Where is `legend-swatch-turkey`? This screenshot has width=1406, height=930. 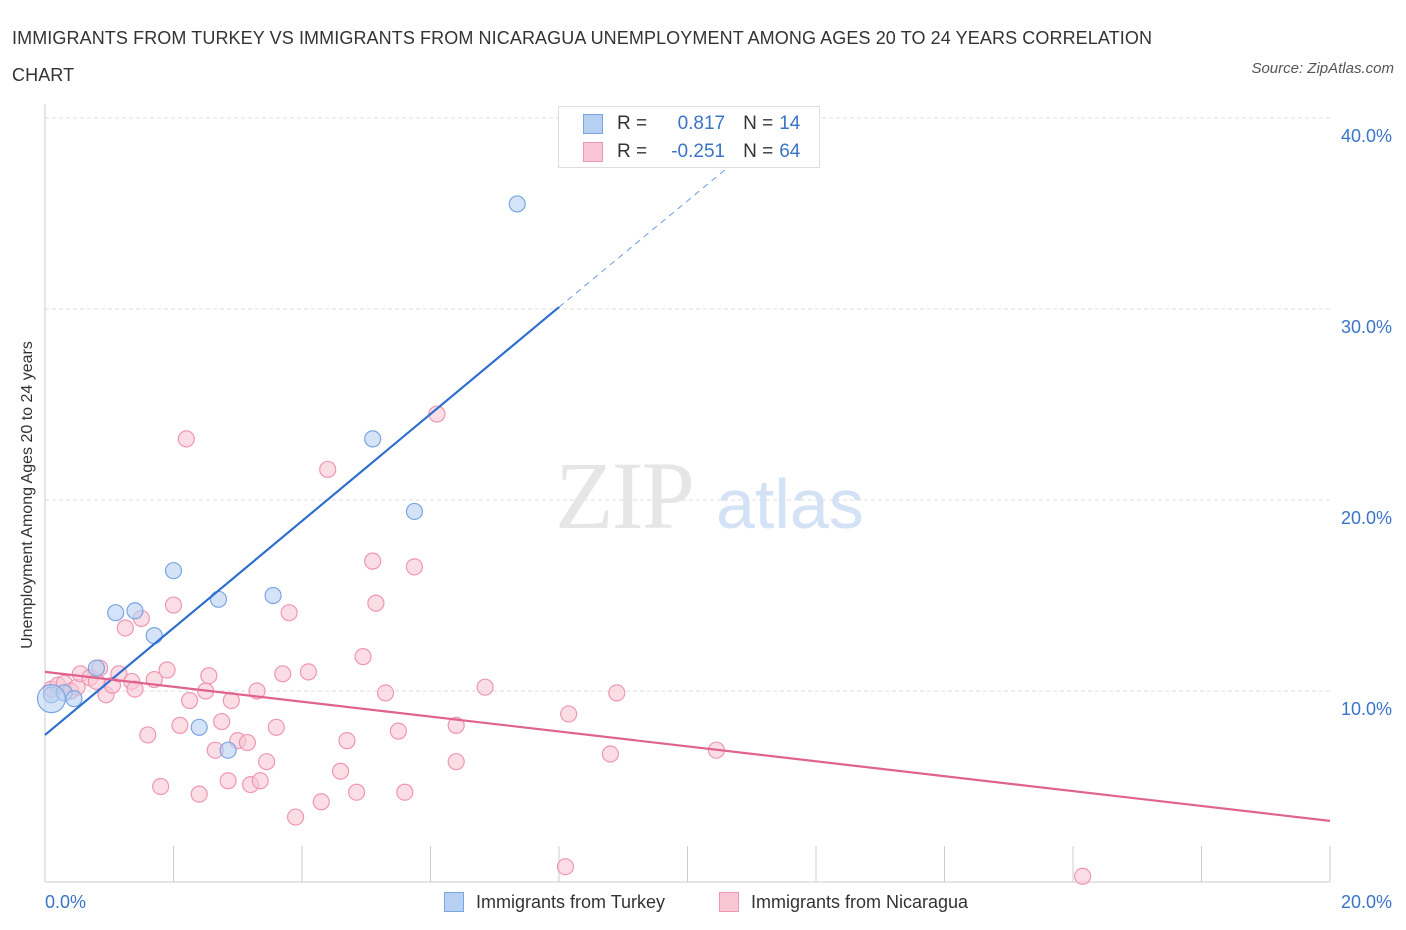 legend-swatch-turkey is located at coordinates (593, 124).